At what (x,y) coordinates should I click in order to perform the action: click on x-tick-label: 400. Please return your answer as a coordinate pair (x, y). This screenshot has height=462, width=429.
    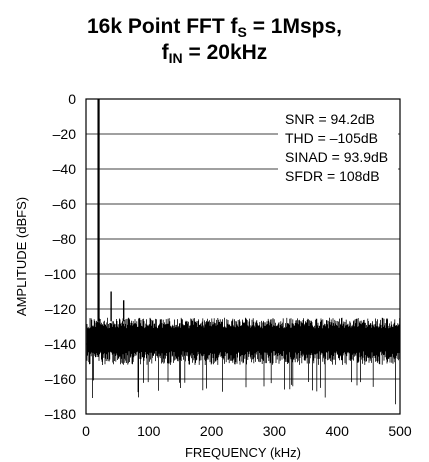
    Looking at the image, I should click on (338, 431).